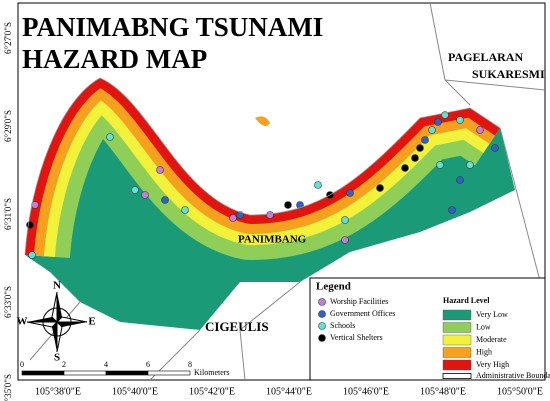 This screenshot has width=550, height=401. What do you see at coordinates (212, 391) in the screenshot?
I see `lon-label: 105°42'0"E` at bounding box center [212, 391].